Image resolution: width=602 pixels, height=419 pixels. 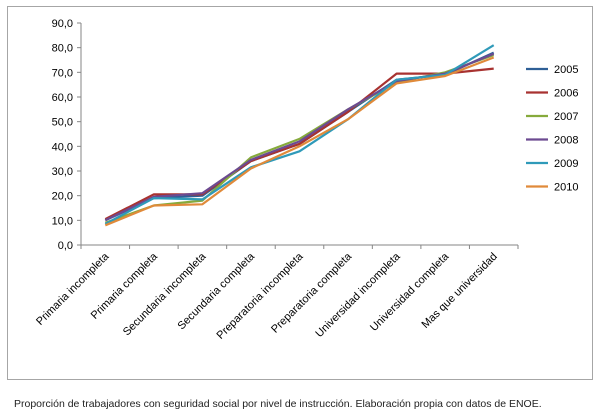 I want to click on legend-label-2006: 2006, so click(x=566, y=94).